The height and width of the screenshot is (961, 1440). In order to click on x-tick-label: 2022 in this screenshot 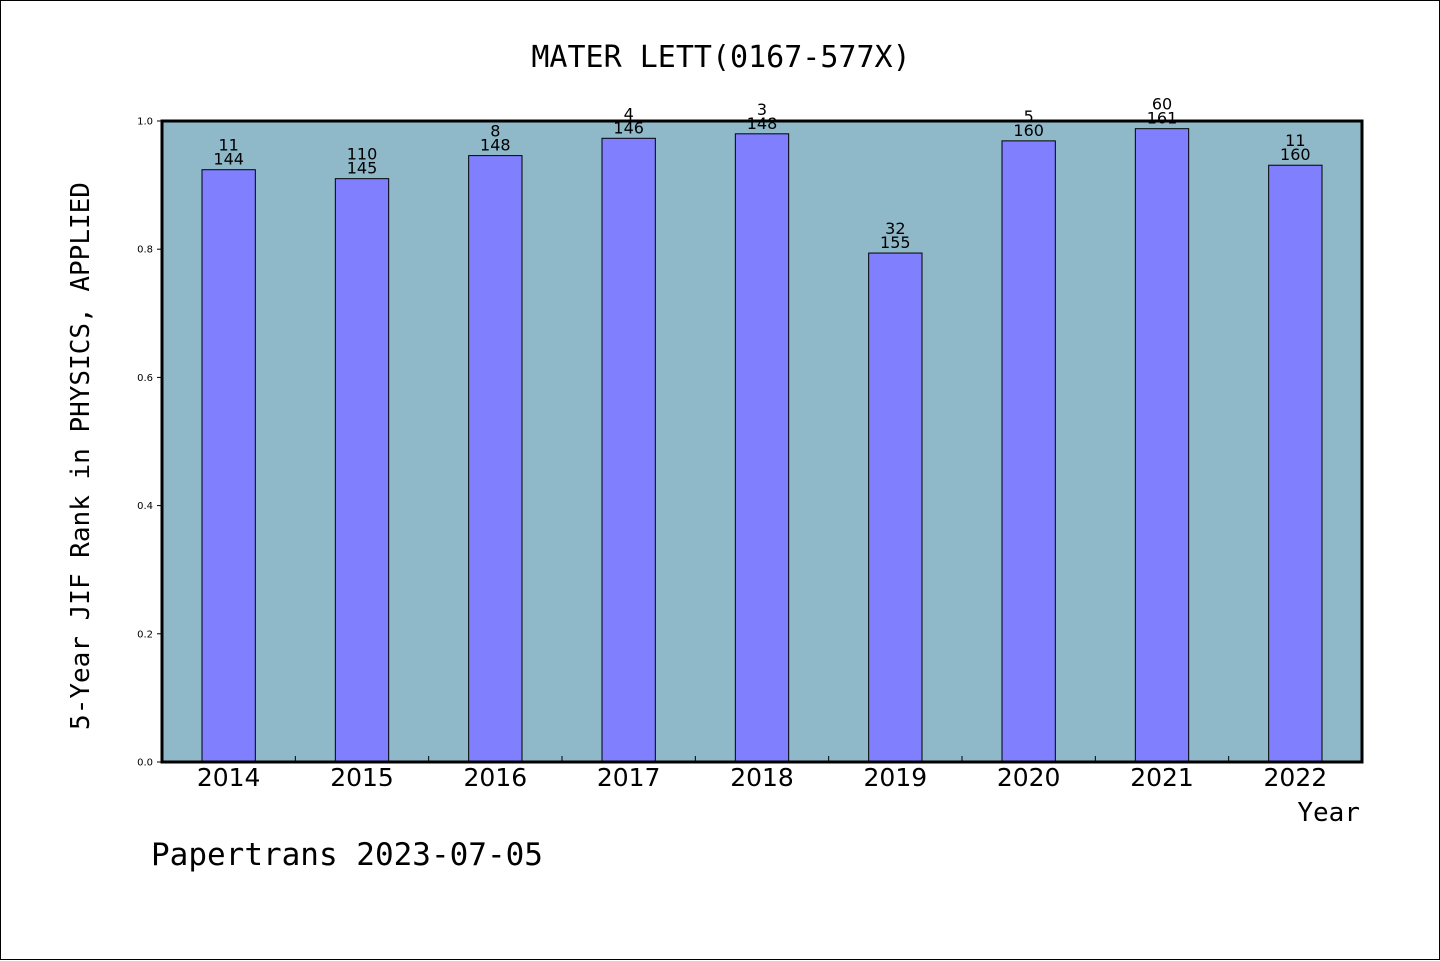, I will do `click(1296, 777)`.